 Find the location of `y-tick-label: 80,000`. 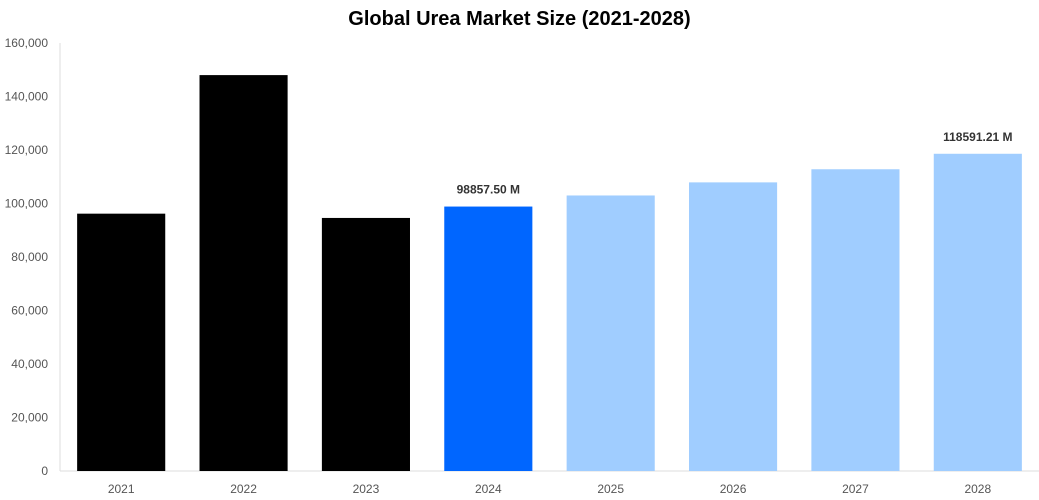

y-tick-label: 80,000 is located at coordinates (29, 257).